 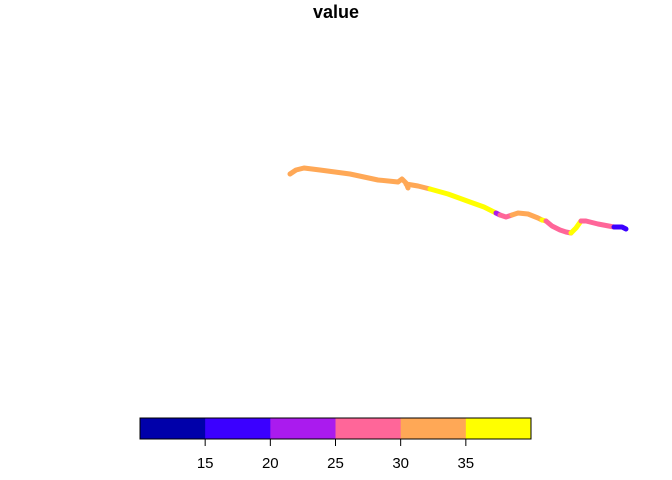 I want to click on legend-tick-label: 30, so click(x=400, y=463).